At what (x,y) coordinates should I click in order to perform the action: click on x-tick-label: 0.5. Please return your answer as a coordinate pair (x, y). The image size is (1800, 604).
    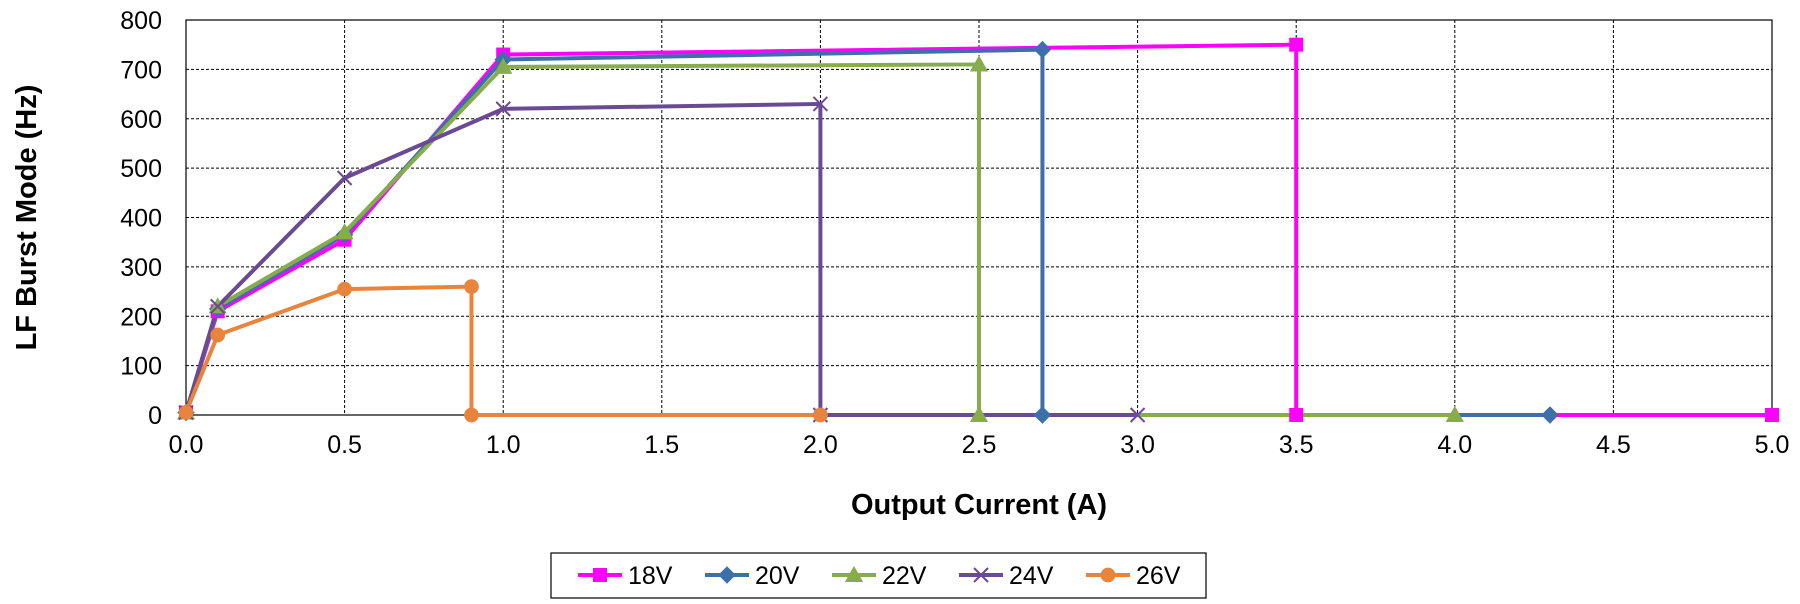
    Looking at the image, I should click on (344, 445).